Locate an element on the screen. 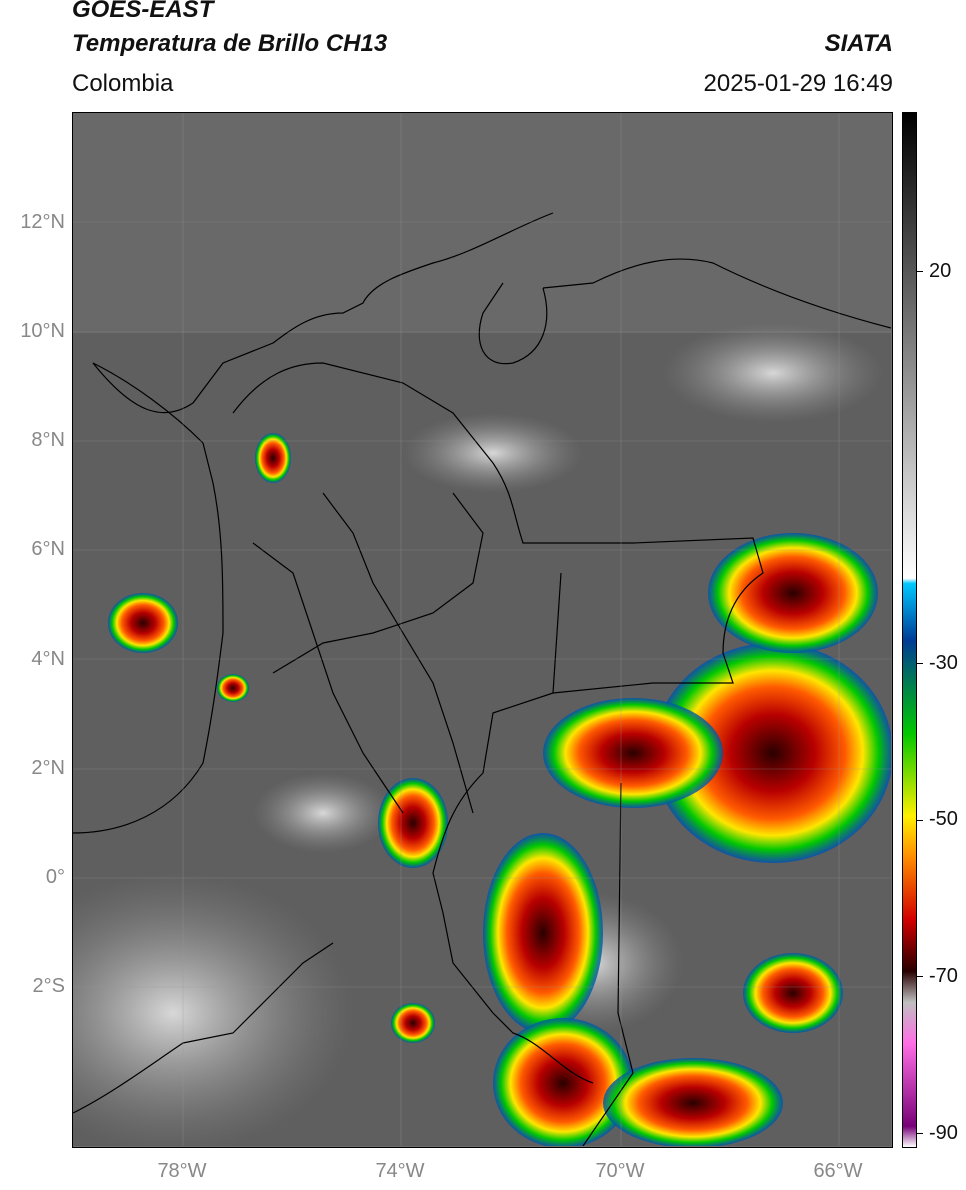 The height and width of the screenshot is (1190, 966). region-label: Colombia is located at coordinates (123, 83).